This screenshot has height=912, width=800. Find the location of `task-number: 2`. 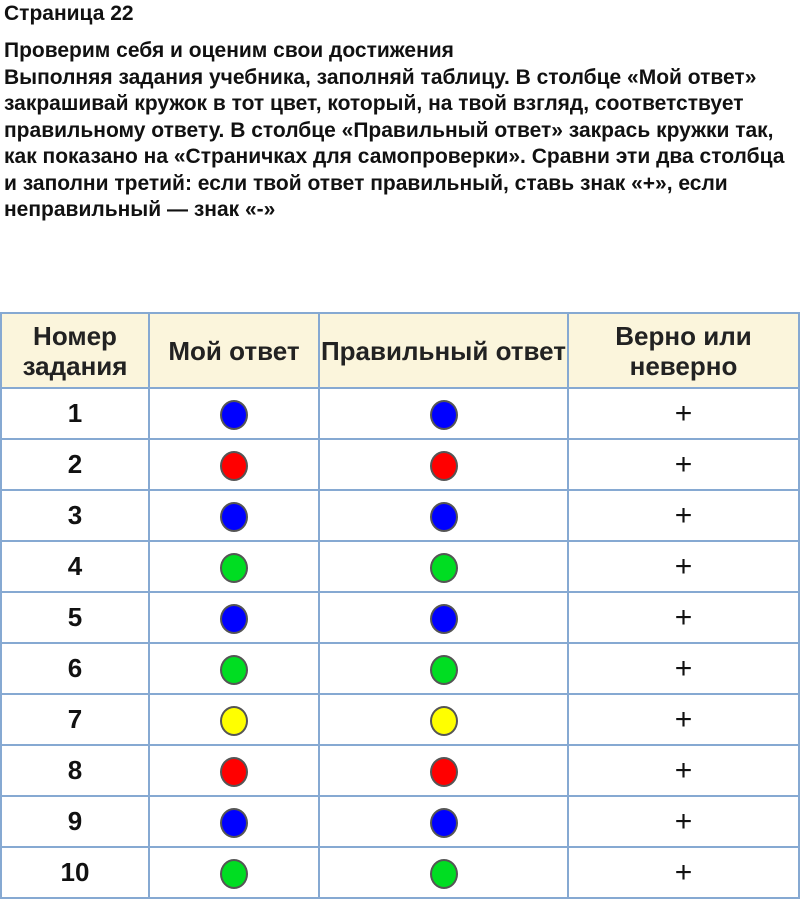

task-number: 2 is located at coordinates (75, 464).